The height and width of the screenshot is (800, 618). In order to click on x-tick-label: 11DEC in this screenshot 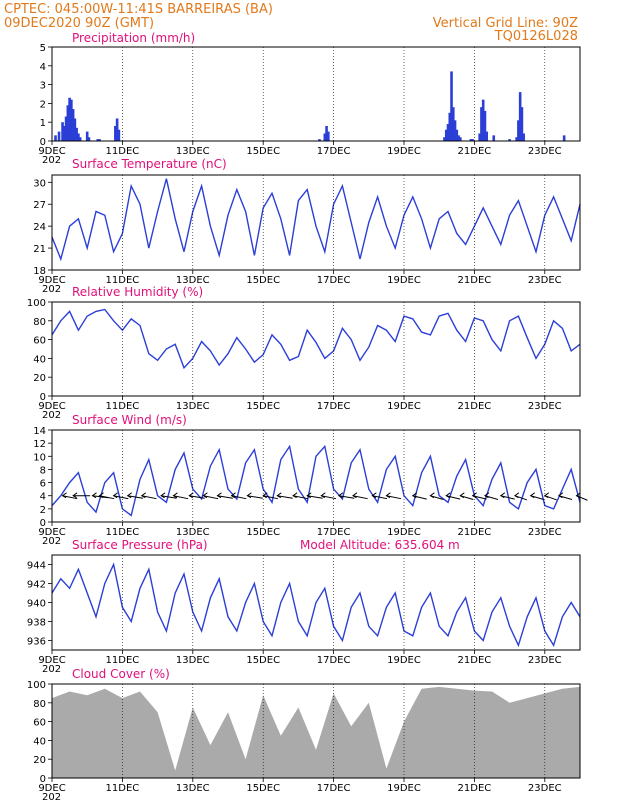, I will do `click(123, 280)`.